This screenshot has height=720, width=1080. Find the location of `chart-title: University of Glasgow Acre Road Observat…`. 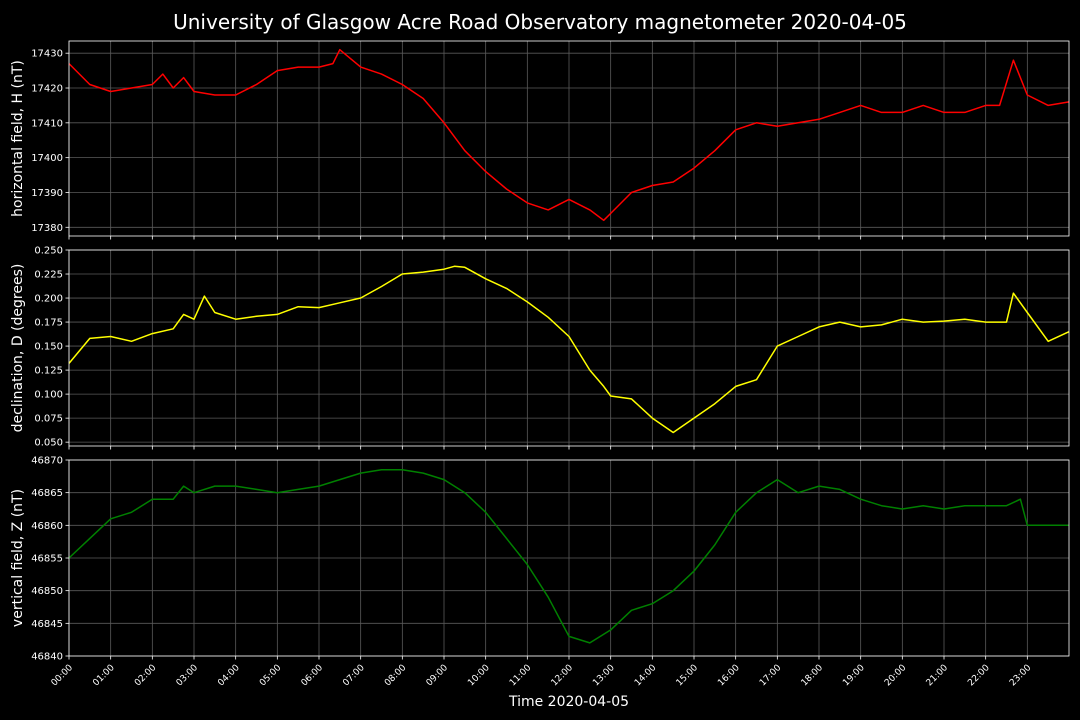

chart-title: University of Glasgow Acre Road Observat… is located at coordinates (540, 22).